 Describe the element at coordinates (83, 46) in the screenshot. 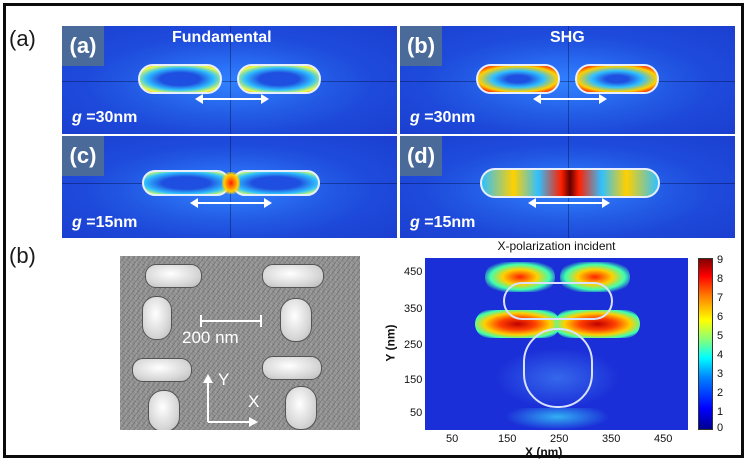

I see `subpanel-label: (a)` at that location.